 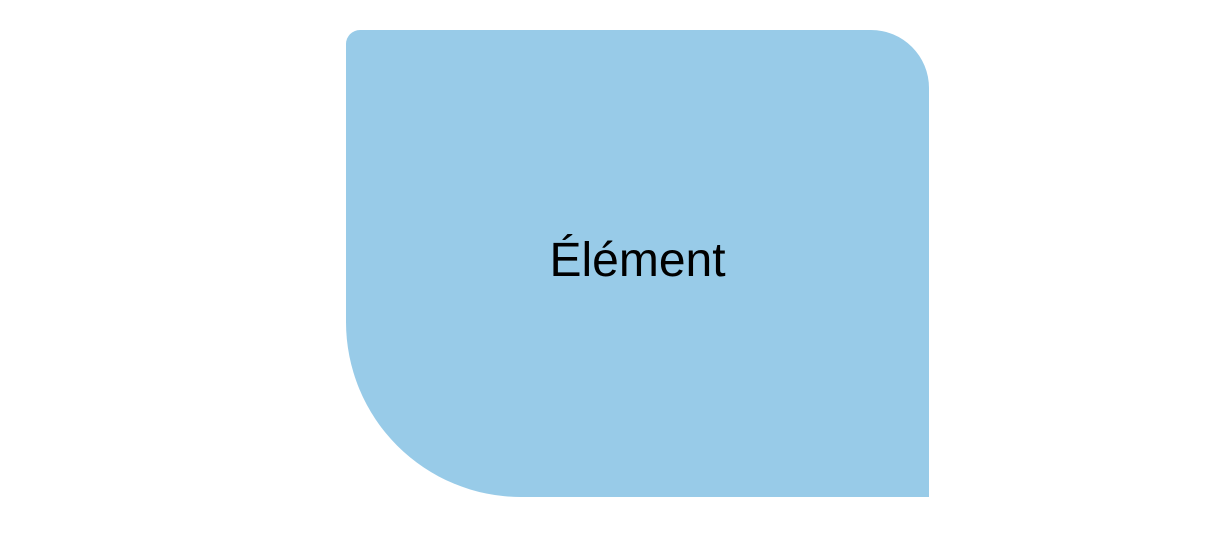 What do you see at coordinates (637, 260) in the screenshot?
I see `shape-label: Élément` at bounding box center [637, 260].